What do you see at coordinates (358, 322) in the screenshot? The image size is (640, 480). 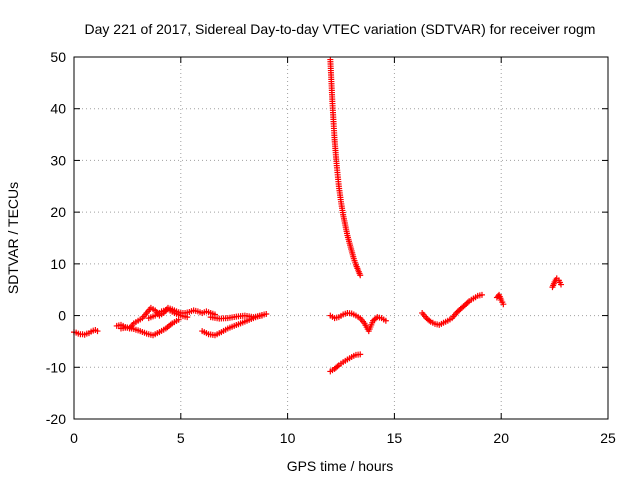 I see `series-arc-i` at bounding box center [358, 322].